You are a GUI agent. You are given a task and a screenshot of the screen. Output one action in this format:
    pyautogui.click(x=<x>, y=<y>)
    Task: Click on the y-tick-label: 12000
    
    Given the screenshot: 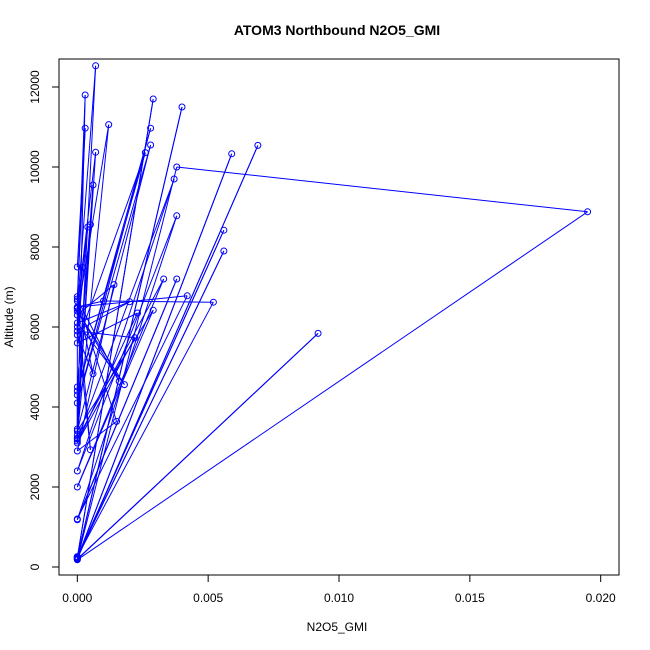 What is the action you would take?
    pyautogui.click(x=35, y=87)
    